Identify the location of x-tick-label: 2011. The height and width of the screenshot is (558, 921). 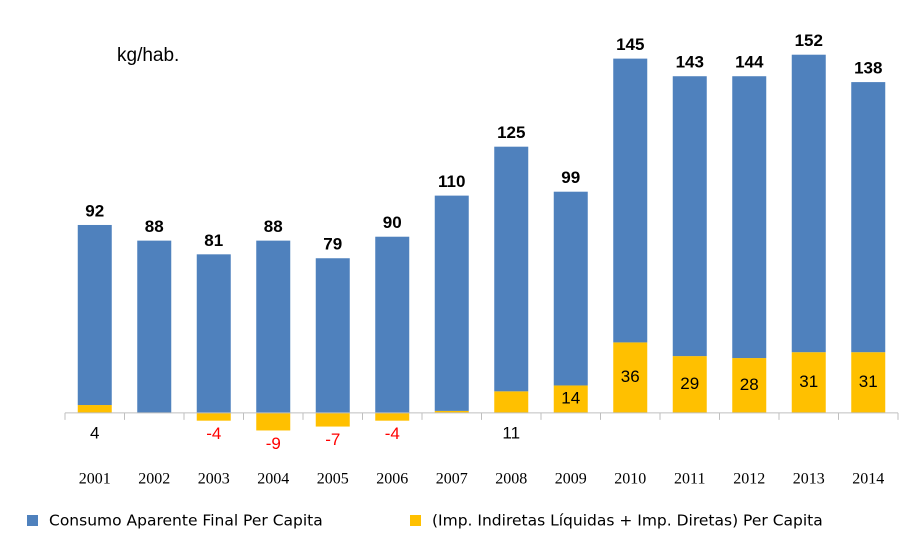
(689, 479).